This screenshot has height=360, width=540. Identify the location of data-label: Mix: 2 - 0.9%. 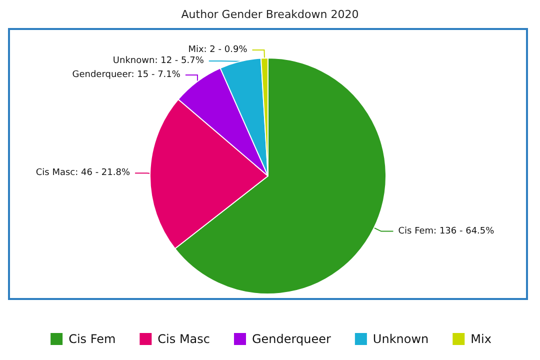
(218, 50).